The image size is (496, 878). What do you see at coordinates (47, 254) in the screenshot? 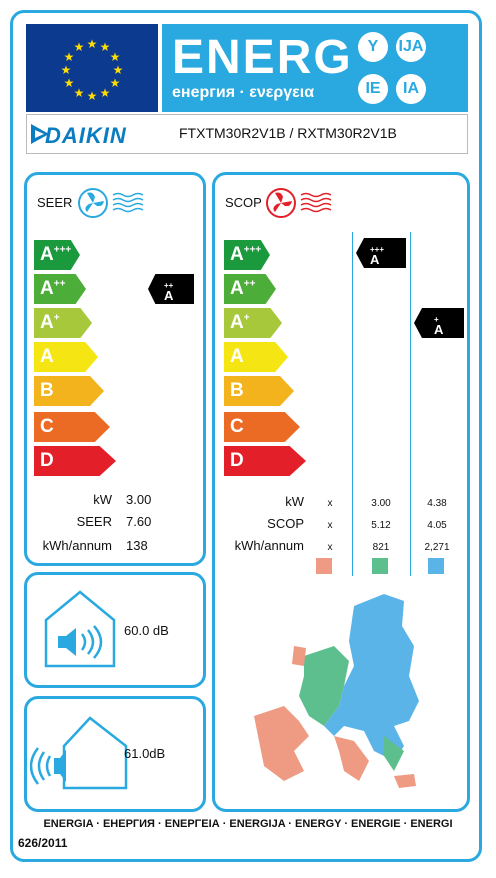
I see `seer-class-letter-0: A` at bounding box center [47, 254].